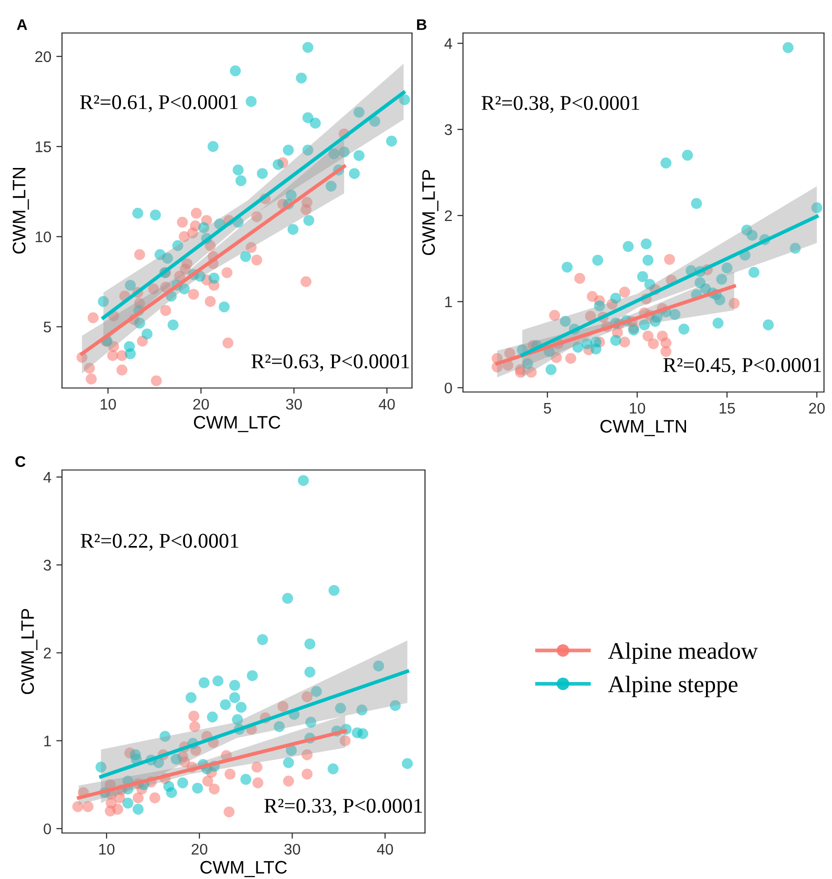  Describe the element at coordinates (683, 653) in the screenshot. I see `legend-label: Alpine meadow` at that location.